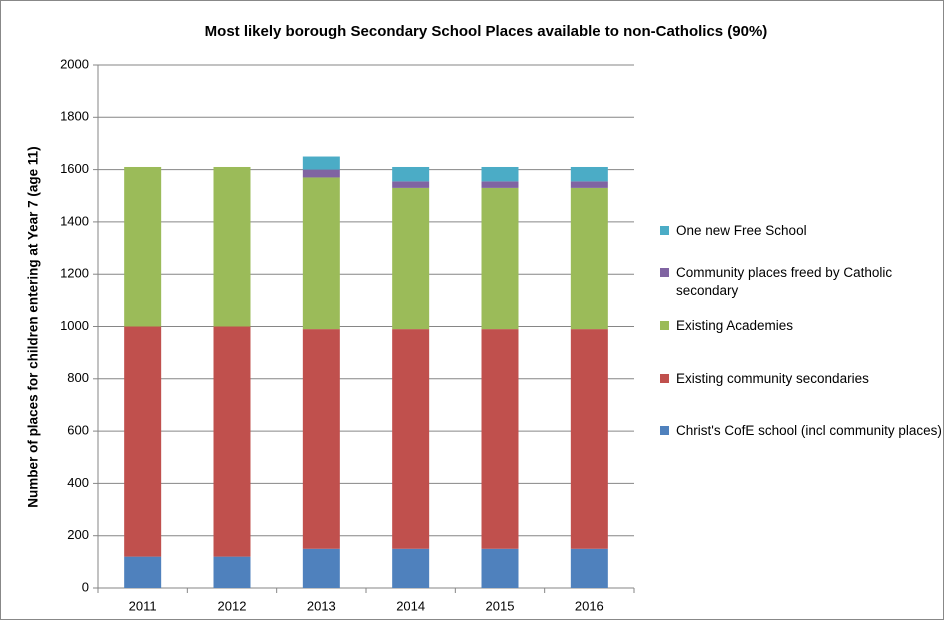 The image size is (944, 620). I want to click on legend-label: Existing Academies, so click(735, 325).